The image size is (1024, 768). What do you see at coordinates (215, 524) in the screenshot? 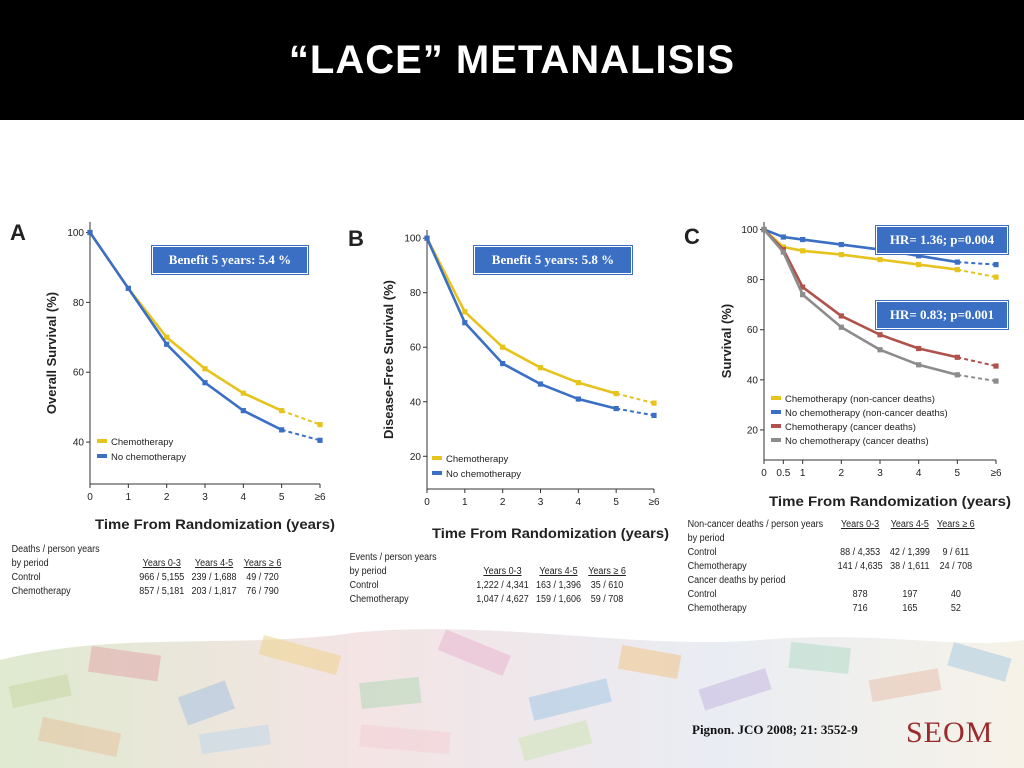
I see `x-axis-label: Time From Randomization (years)` at bounding box center [215, 524].